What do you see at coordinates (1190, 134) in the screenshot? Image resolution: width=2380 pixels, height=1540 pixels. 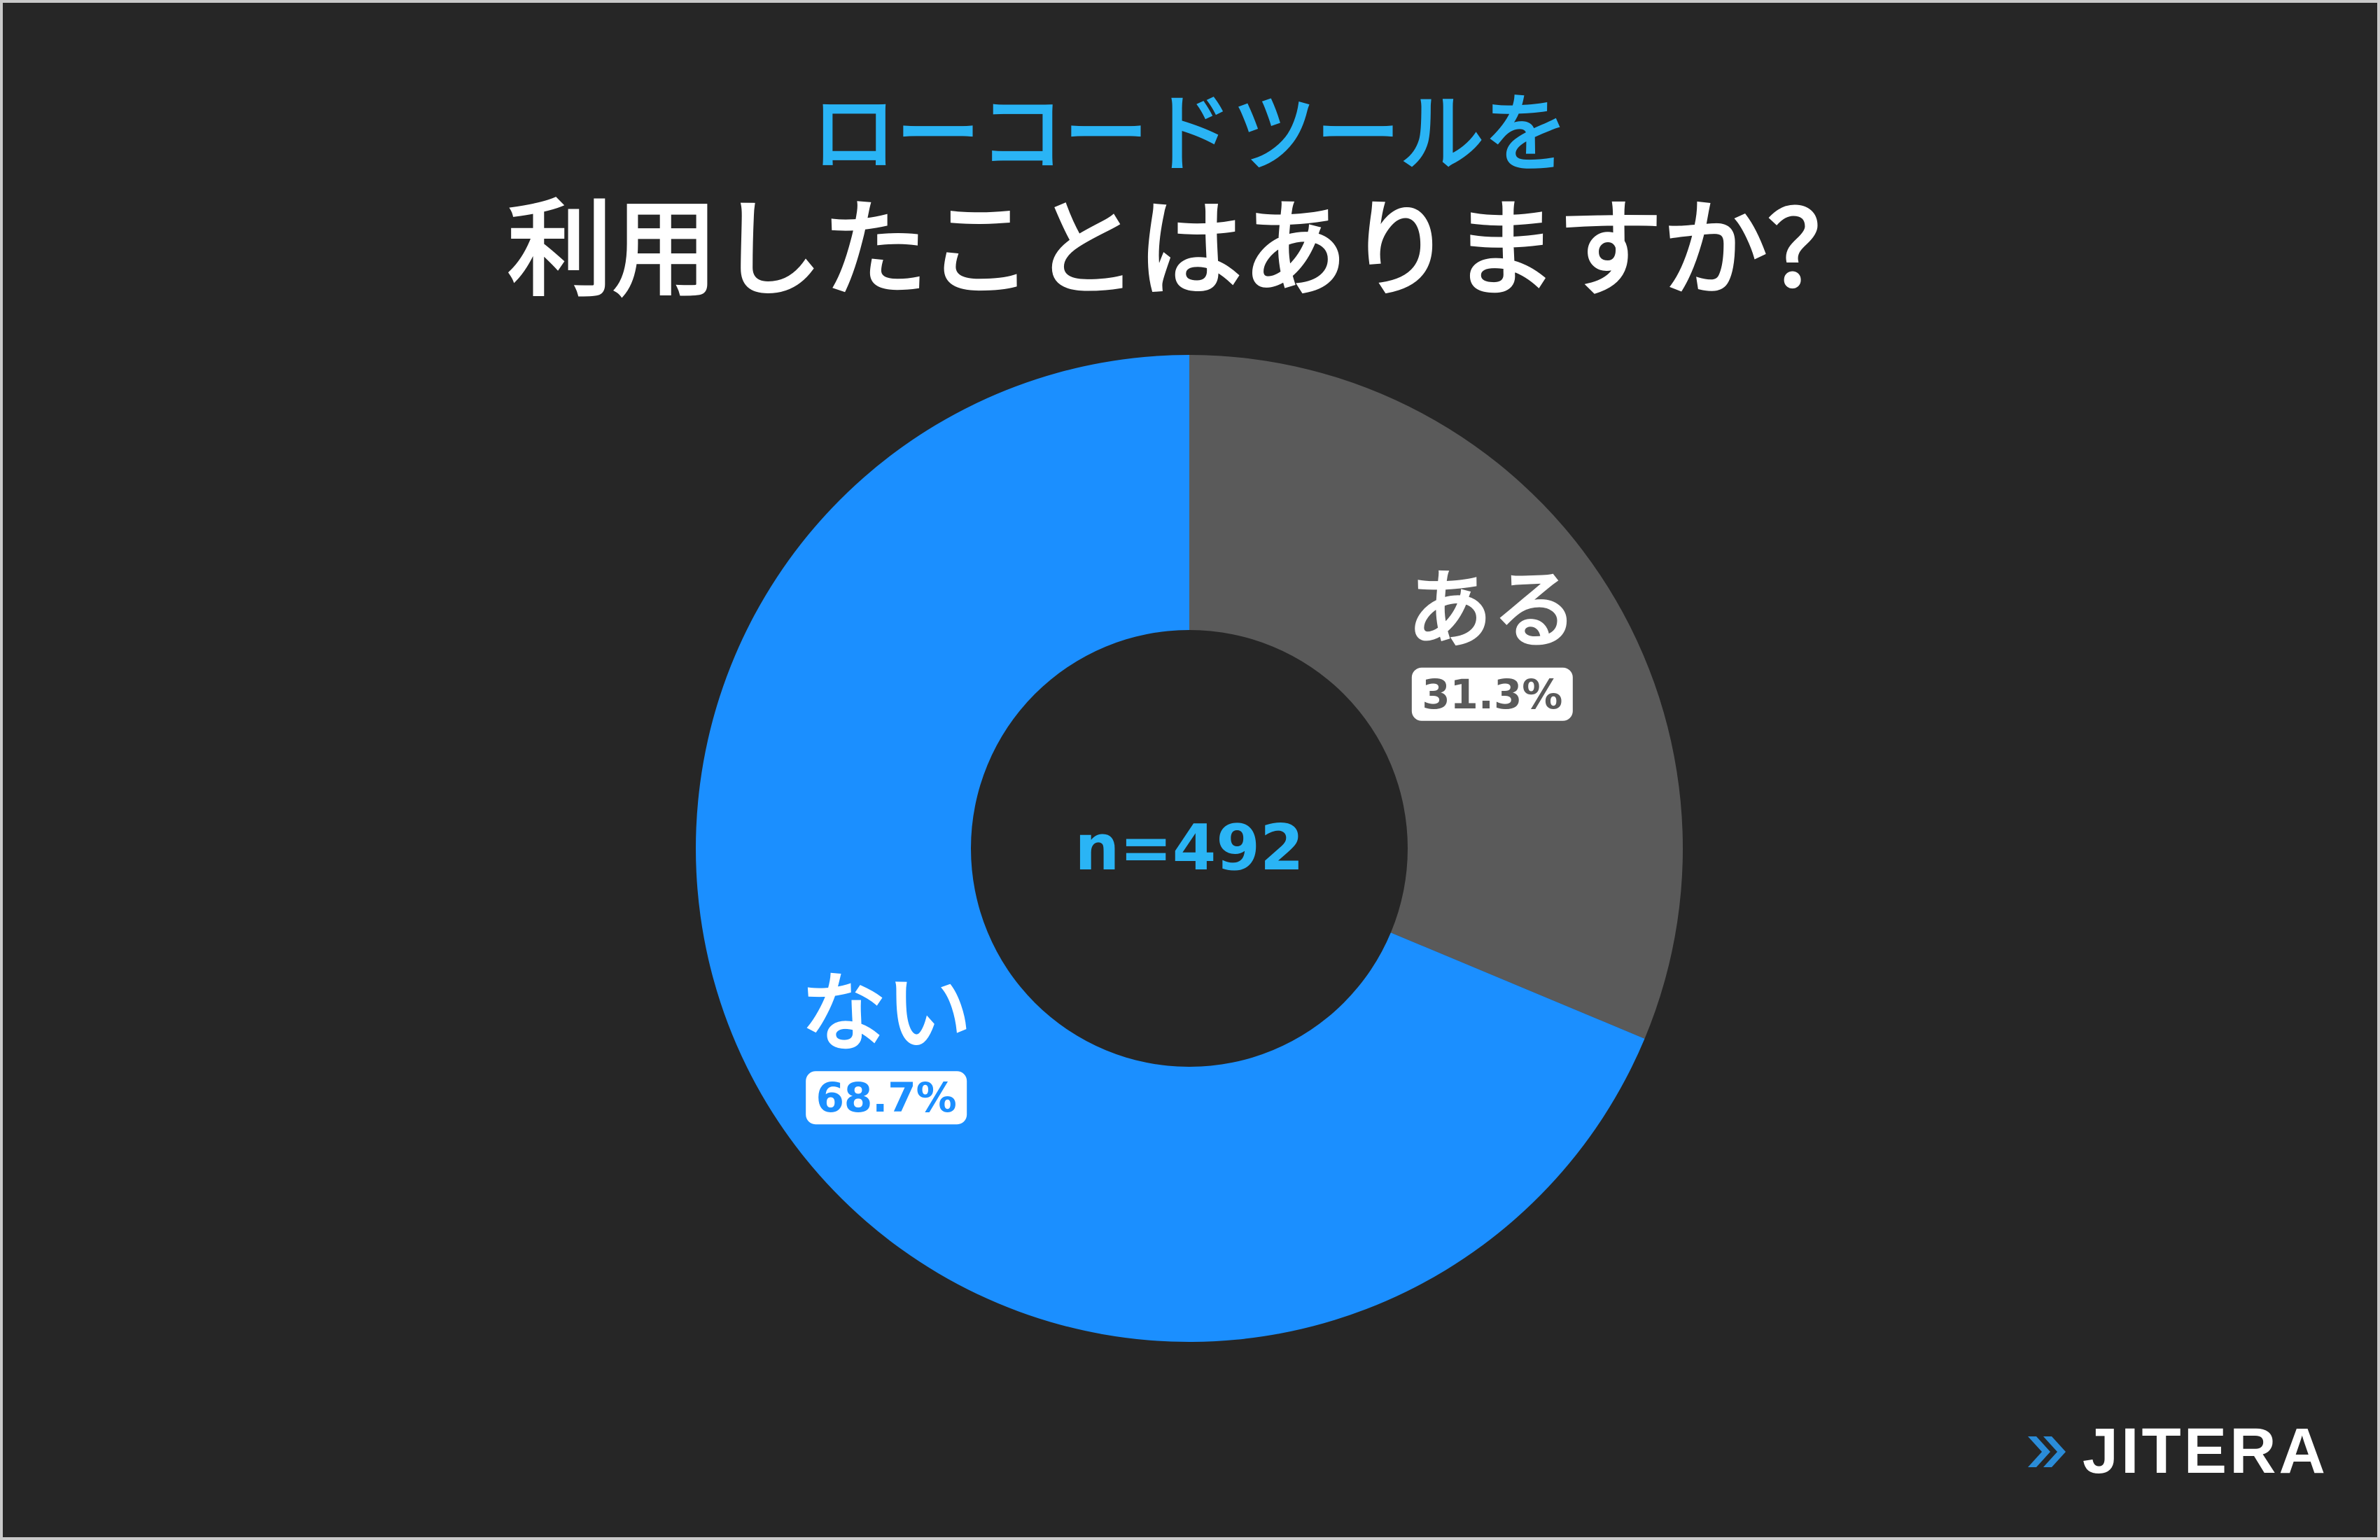 I see `chart-title-line-1: ローコードツールを` at bounding box center [1190, 134].